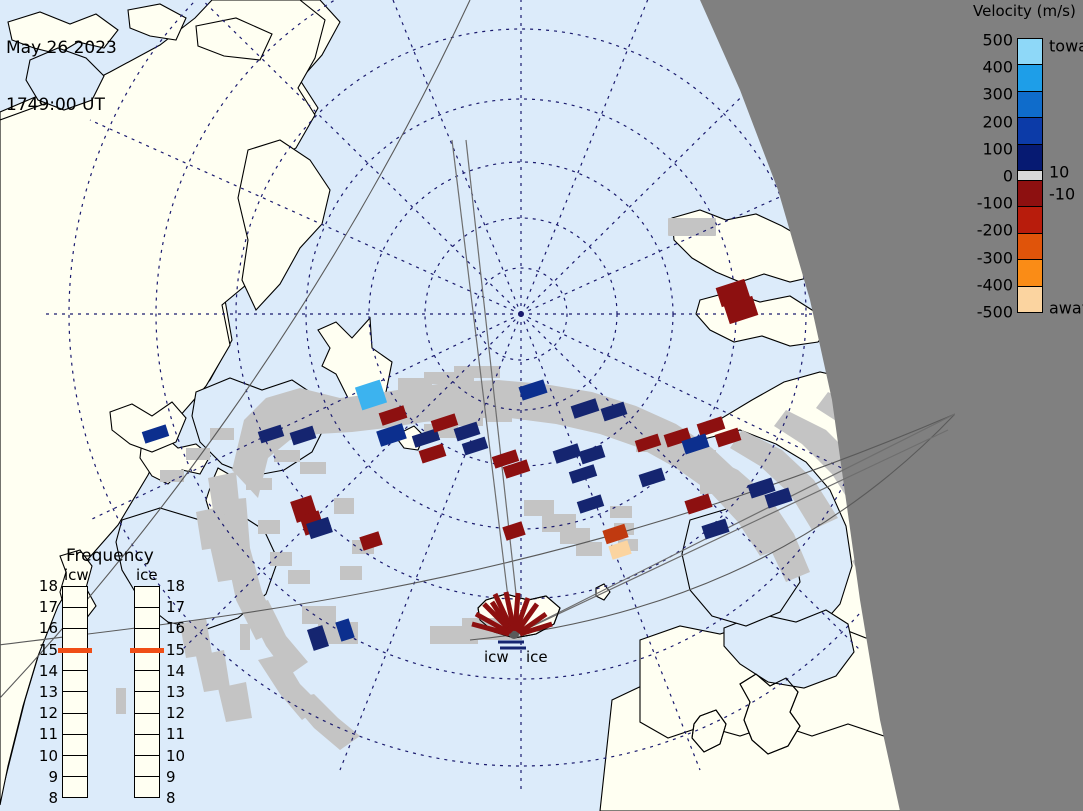 This screenshot has width=1083, height=811. Describe the element at coordinates (997, 40) in the screenshot. I see `colorbar-tick-500: 500` at that location.